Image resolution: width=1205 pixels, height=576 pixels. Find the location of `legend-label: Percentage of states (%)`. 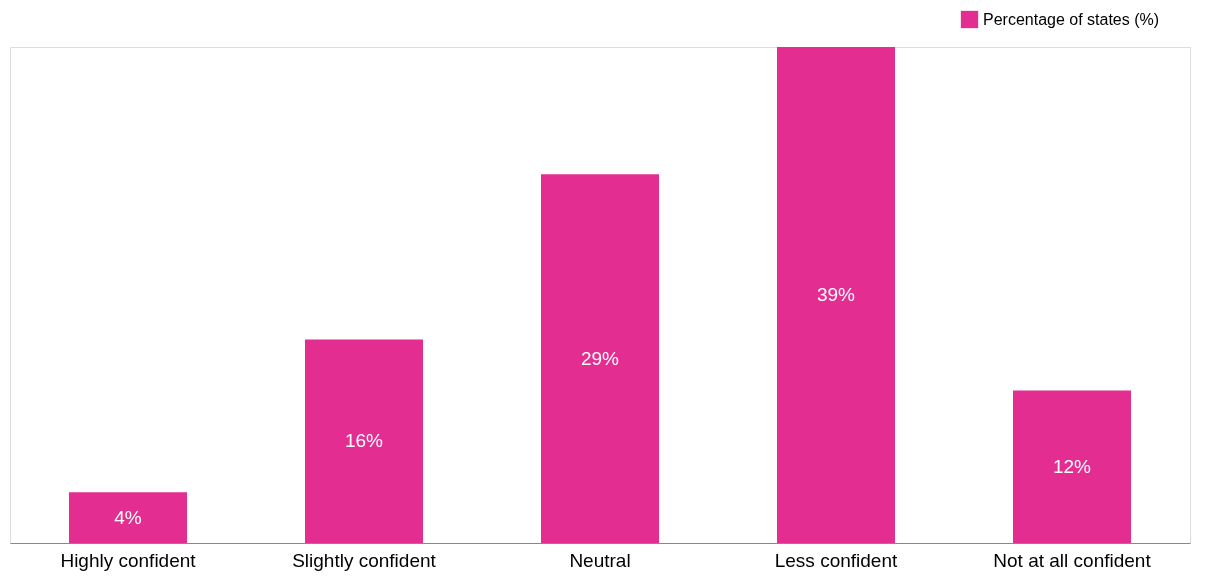

legend-label: Percentage of states (%) is located at coordinates (1071, 19).